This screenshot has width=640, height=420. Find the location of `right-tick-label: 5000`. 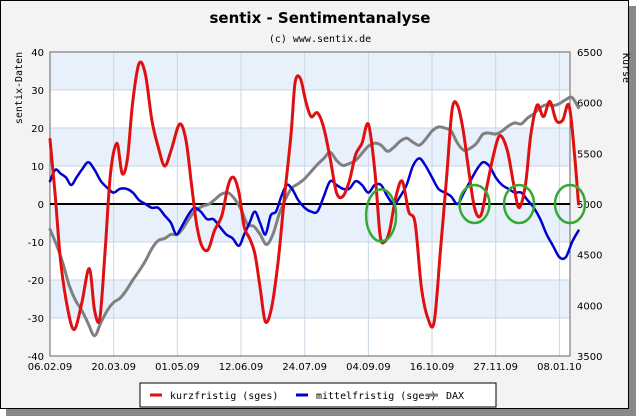

right-tick-label: 5000 is located at coordinates (589, 205).